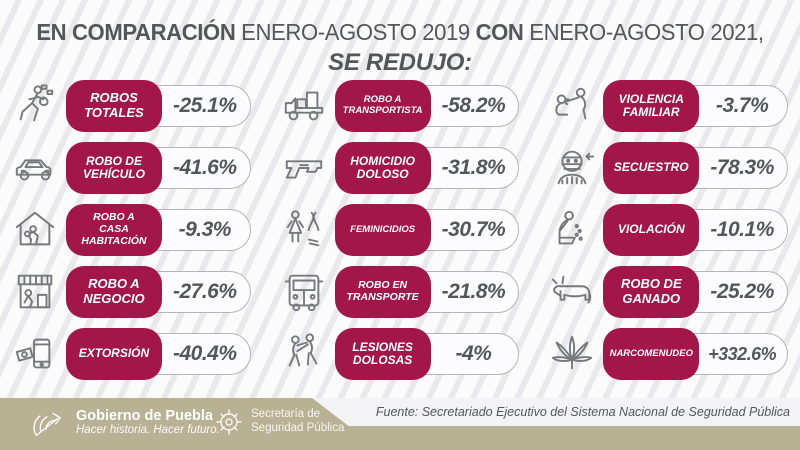 The height and width of the screenshot is (450, 800). Describe the element at coordinates (286, 414) in the screenshot. I see `secretariat-line-1: Secretaría de` at that location.